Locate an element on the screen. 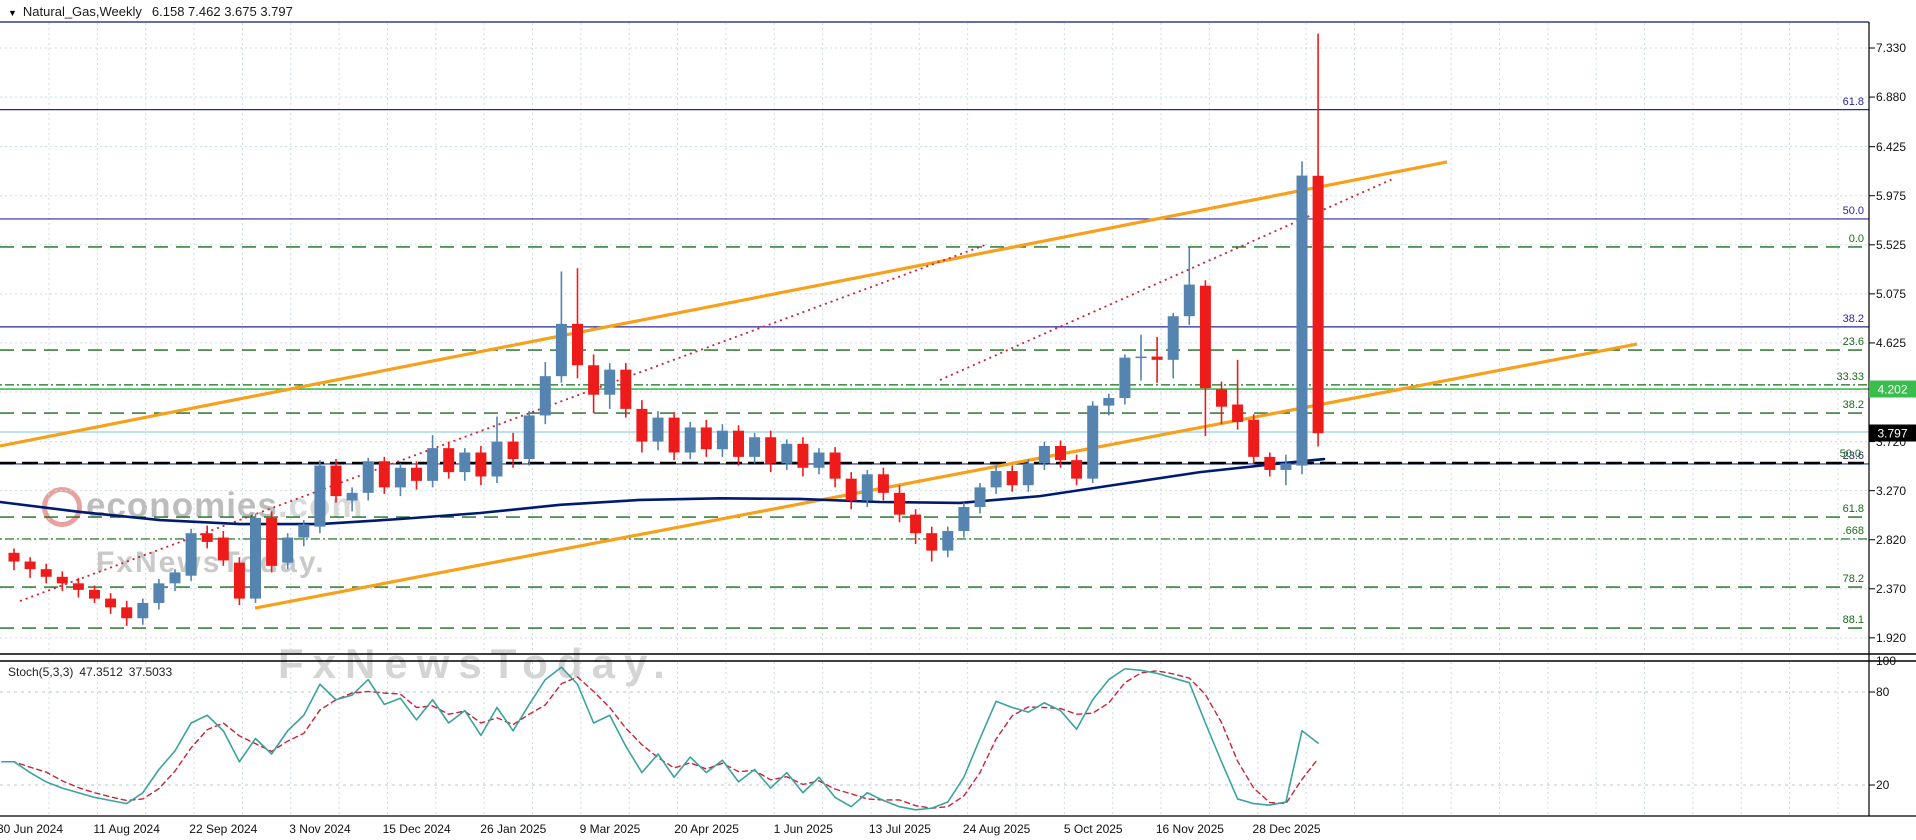 The image size is (1916, 840). watermark-indicator-panel: FxNewsToday. is located at coordinates (476, 663).